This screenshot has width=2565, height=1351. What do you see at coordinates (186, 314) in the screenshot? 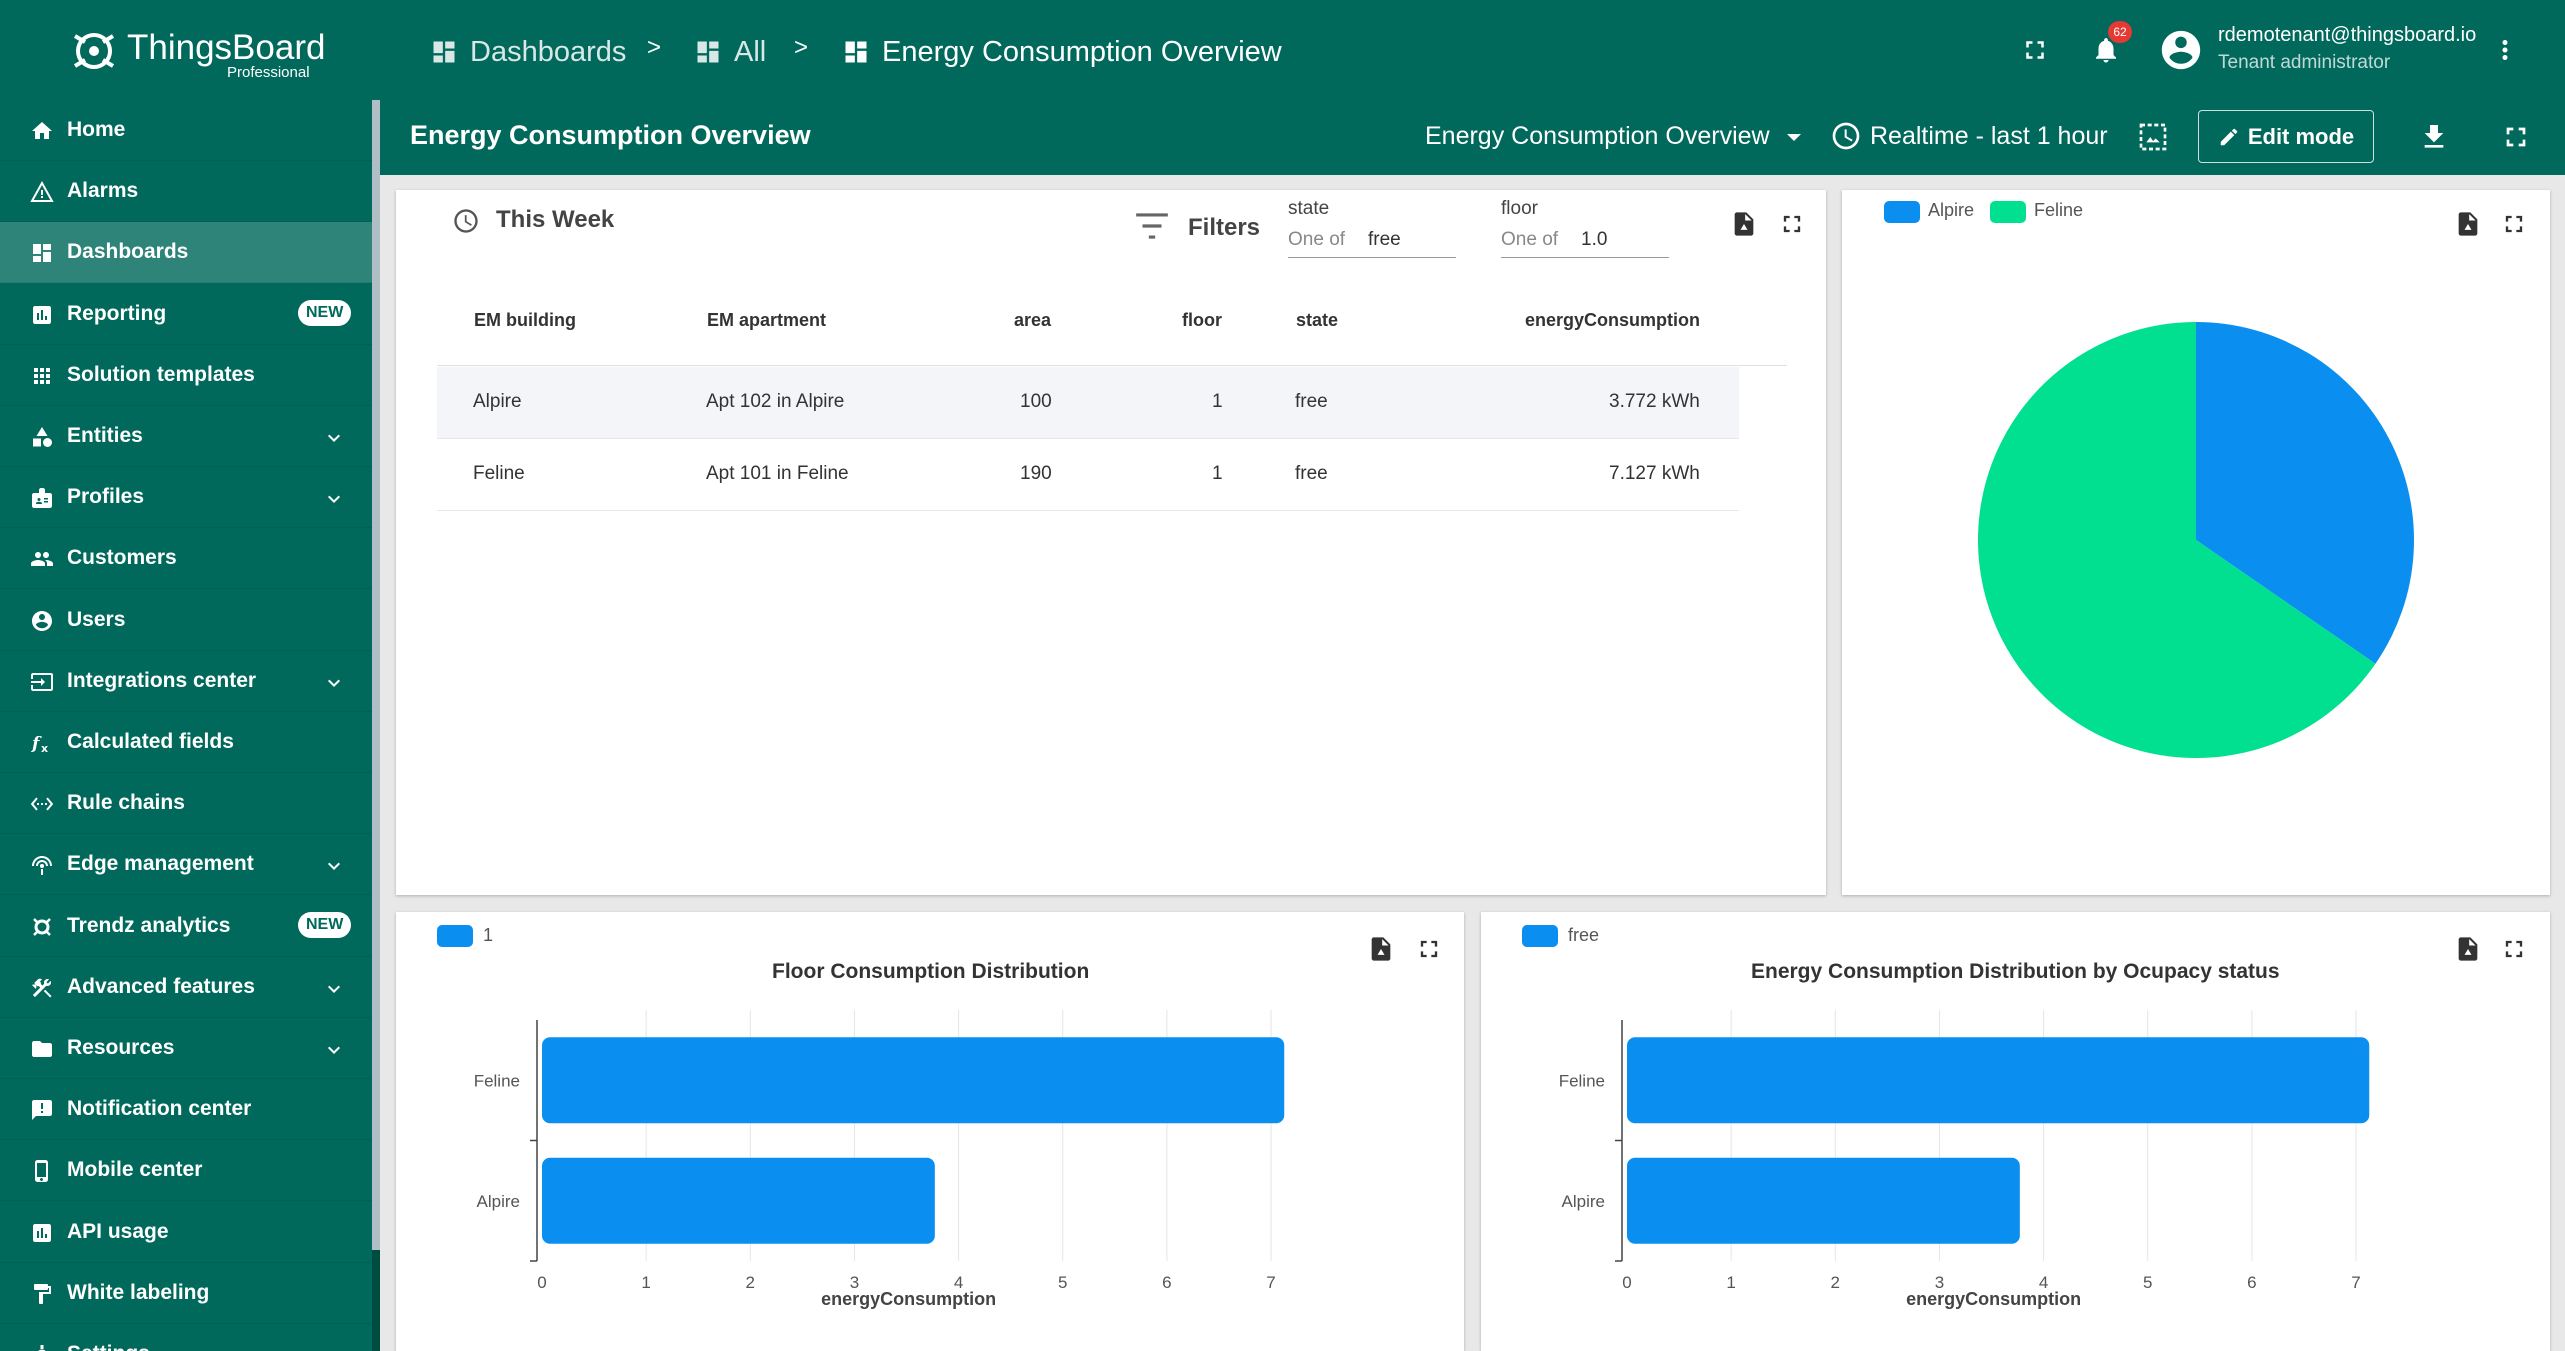
I see `sidebar-item-reporting: Reporting NEW` at bounding box center [186, 314].